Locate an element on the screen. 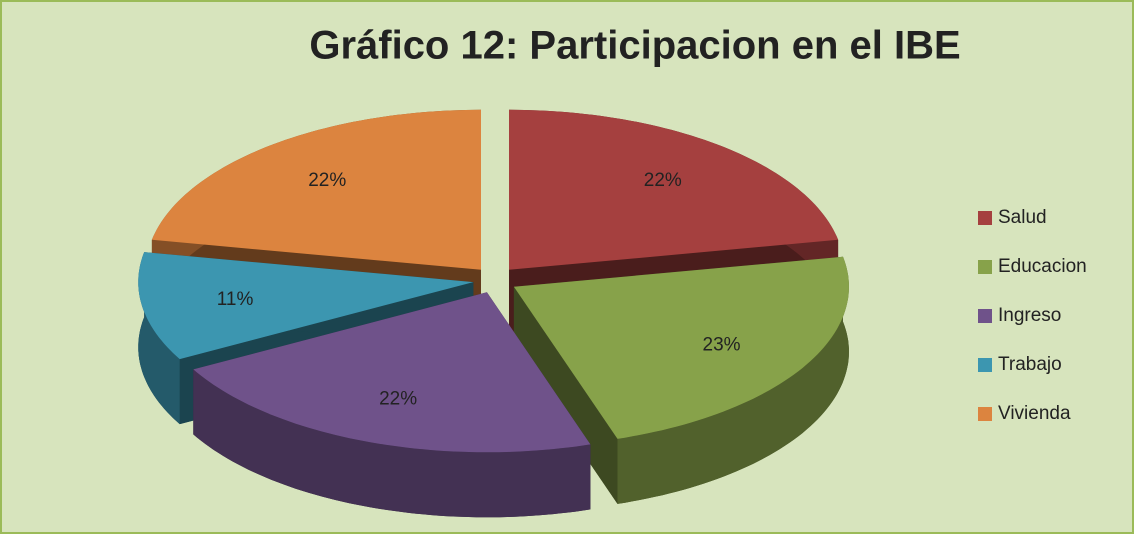 Image resolution: width=1134 pixels, height=534 pixels. legend-label: Ingreso is located at coordinates (1029, 315).